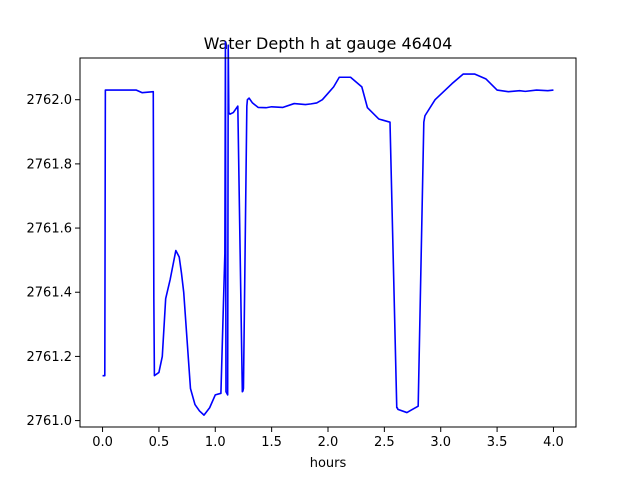 The width and height of the screenshot is (640, 480). What do you see at coordinates (50, 229) in the screenshot?
I see `y-tick-label: 2761.6` at bounding box center [50, 229].